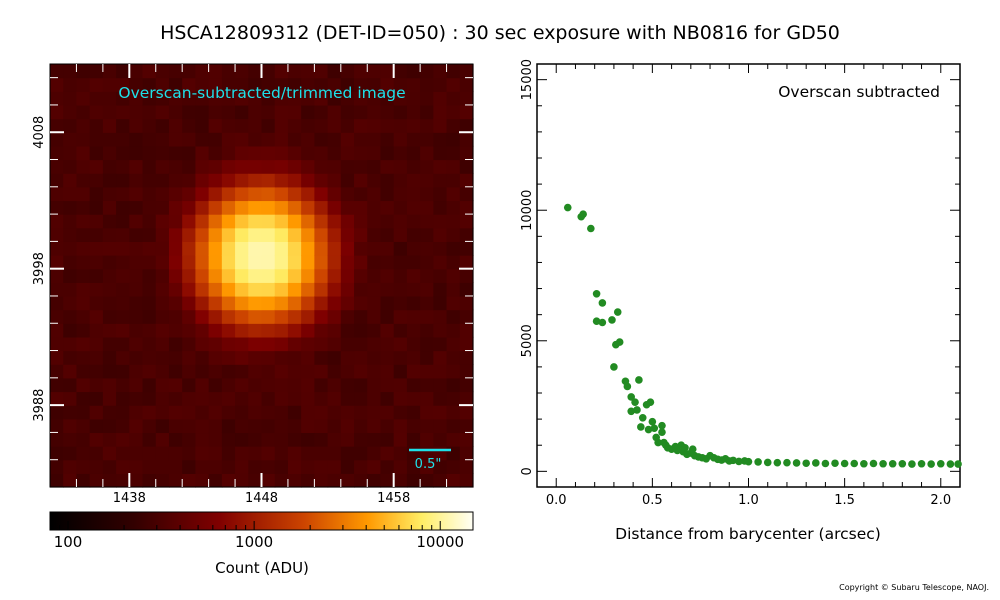  I want to click on scale-bar-label: 0.5", so click(428, 464).